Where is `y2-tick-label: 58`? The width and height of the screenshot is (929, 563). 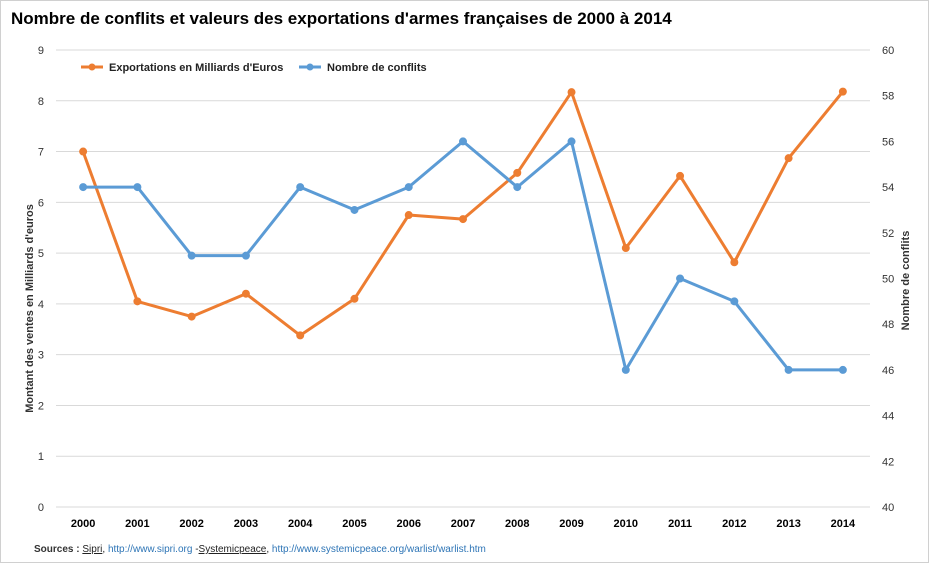 y2-tick-label: 58 is located at coordinates (888, 97).